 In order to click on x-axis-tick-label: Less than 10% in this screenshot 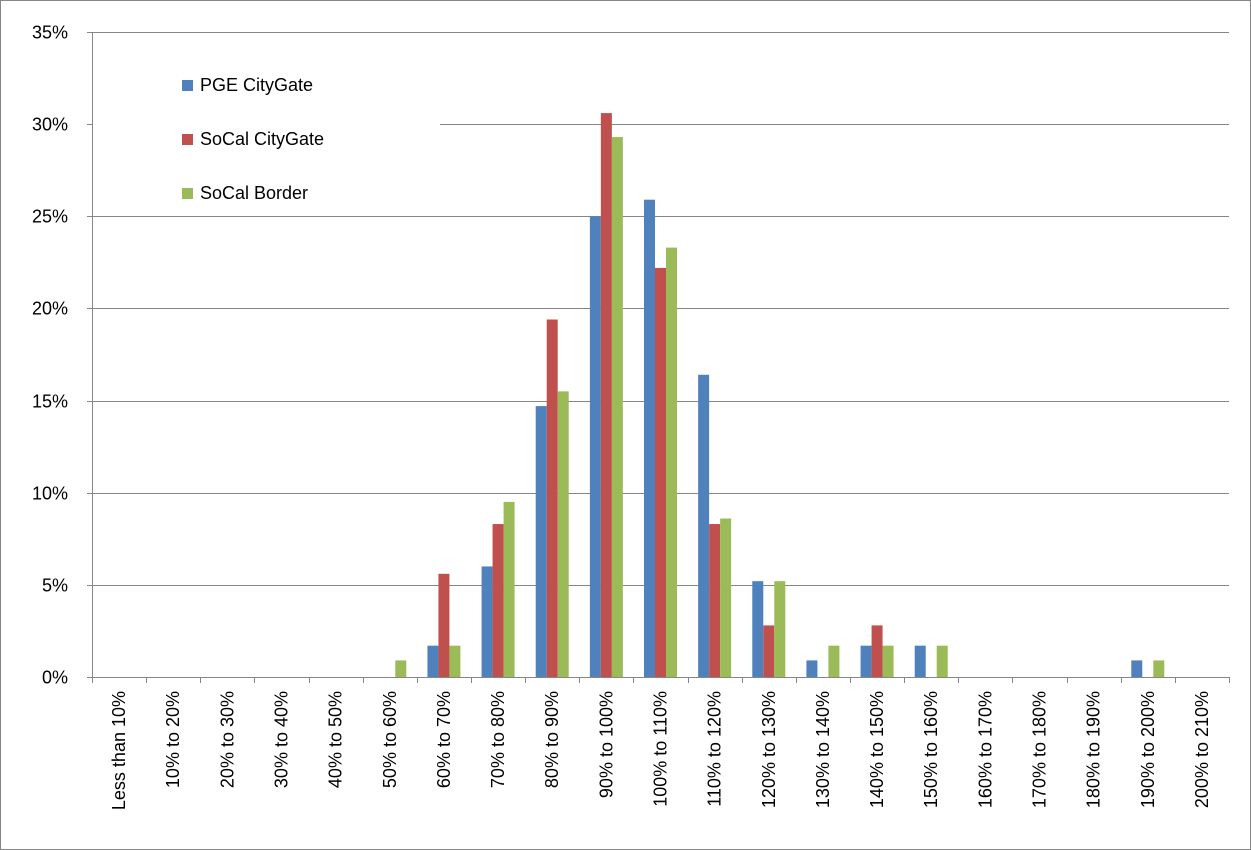, I will do `click(119, 750)`.